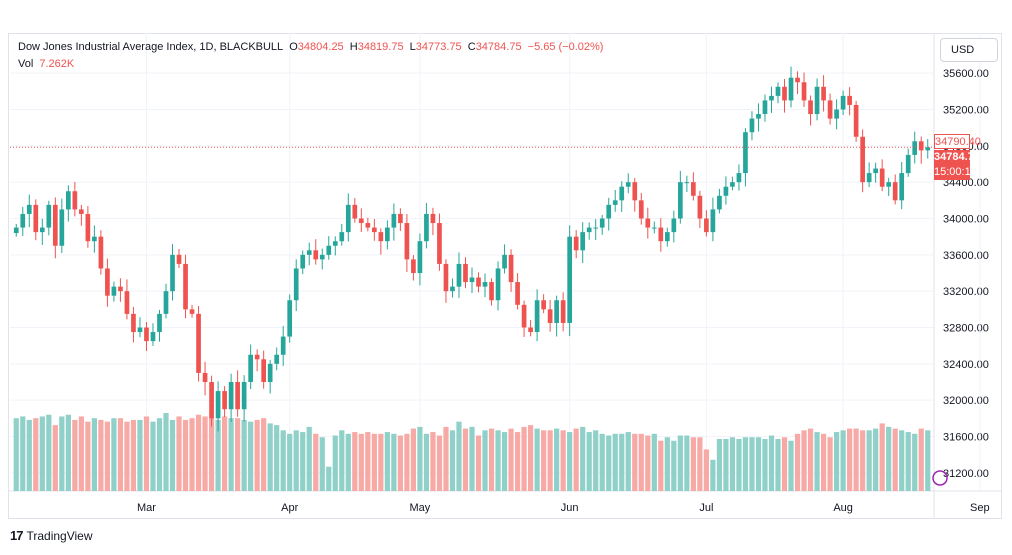 Image resolution: width=1012 pixels, height=555 pixels. Describe the element at coordinates (420, 508) in the screenshot. I see `x-tick-label: May` at that location.